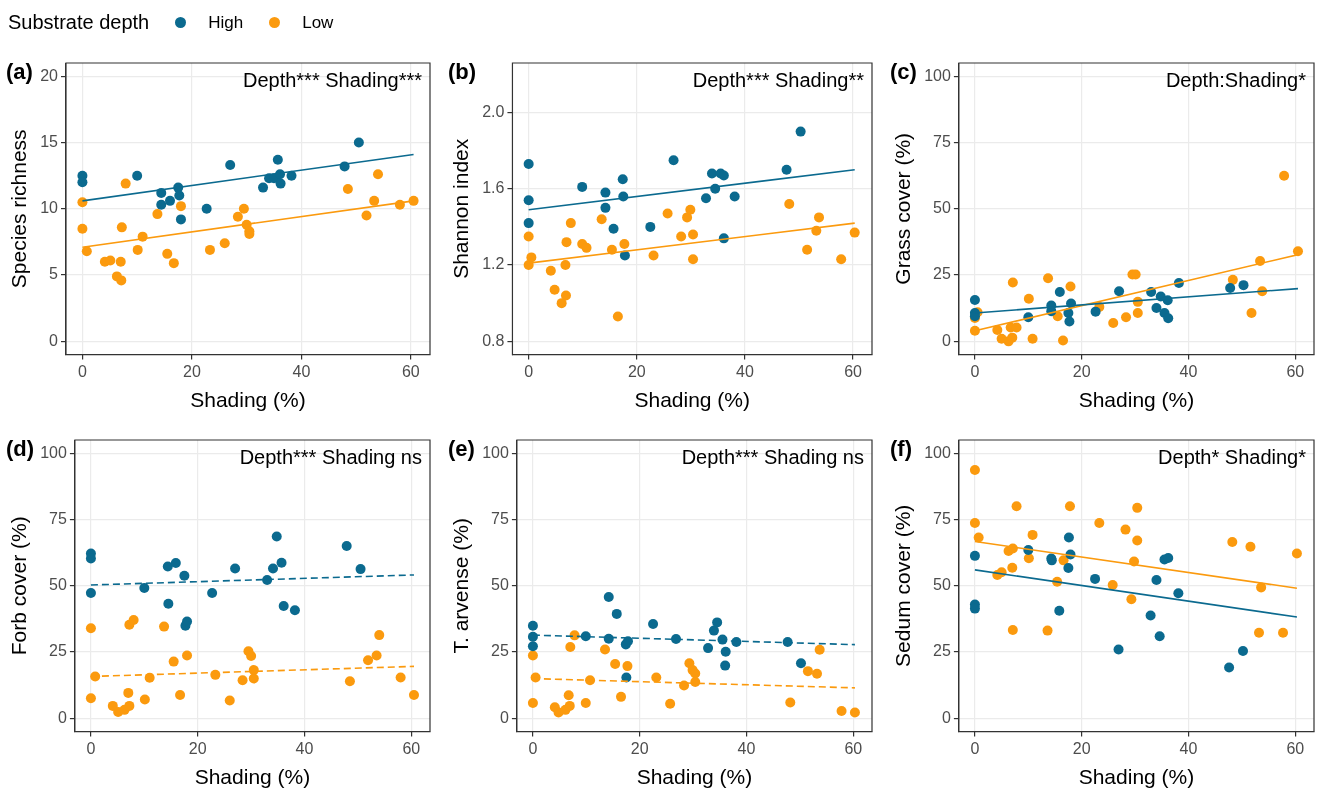  Describe the element at coordinates (1232, 456) in the screenshot. I see `annotation: Depth* Shading*` at that location.